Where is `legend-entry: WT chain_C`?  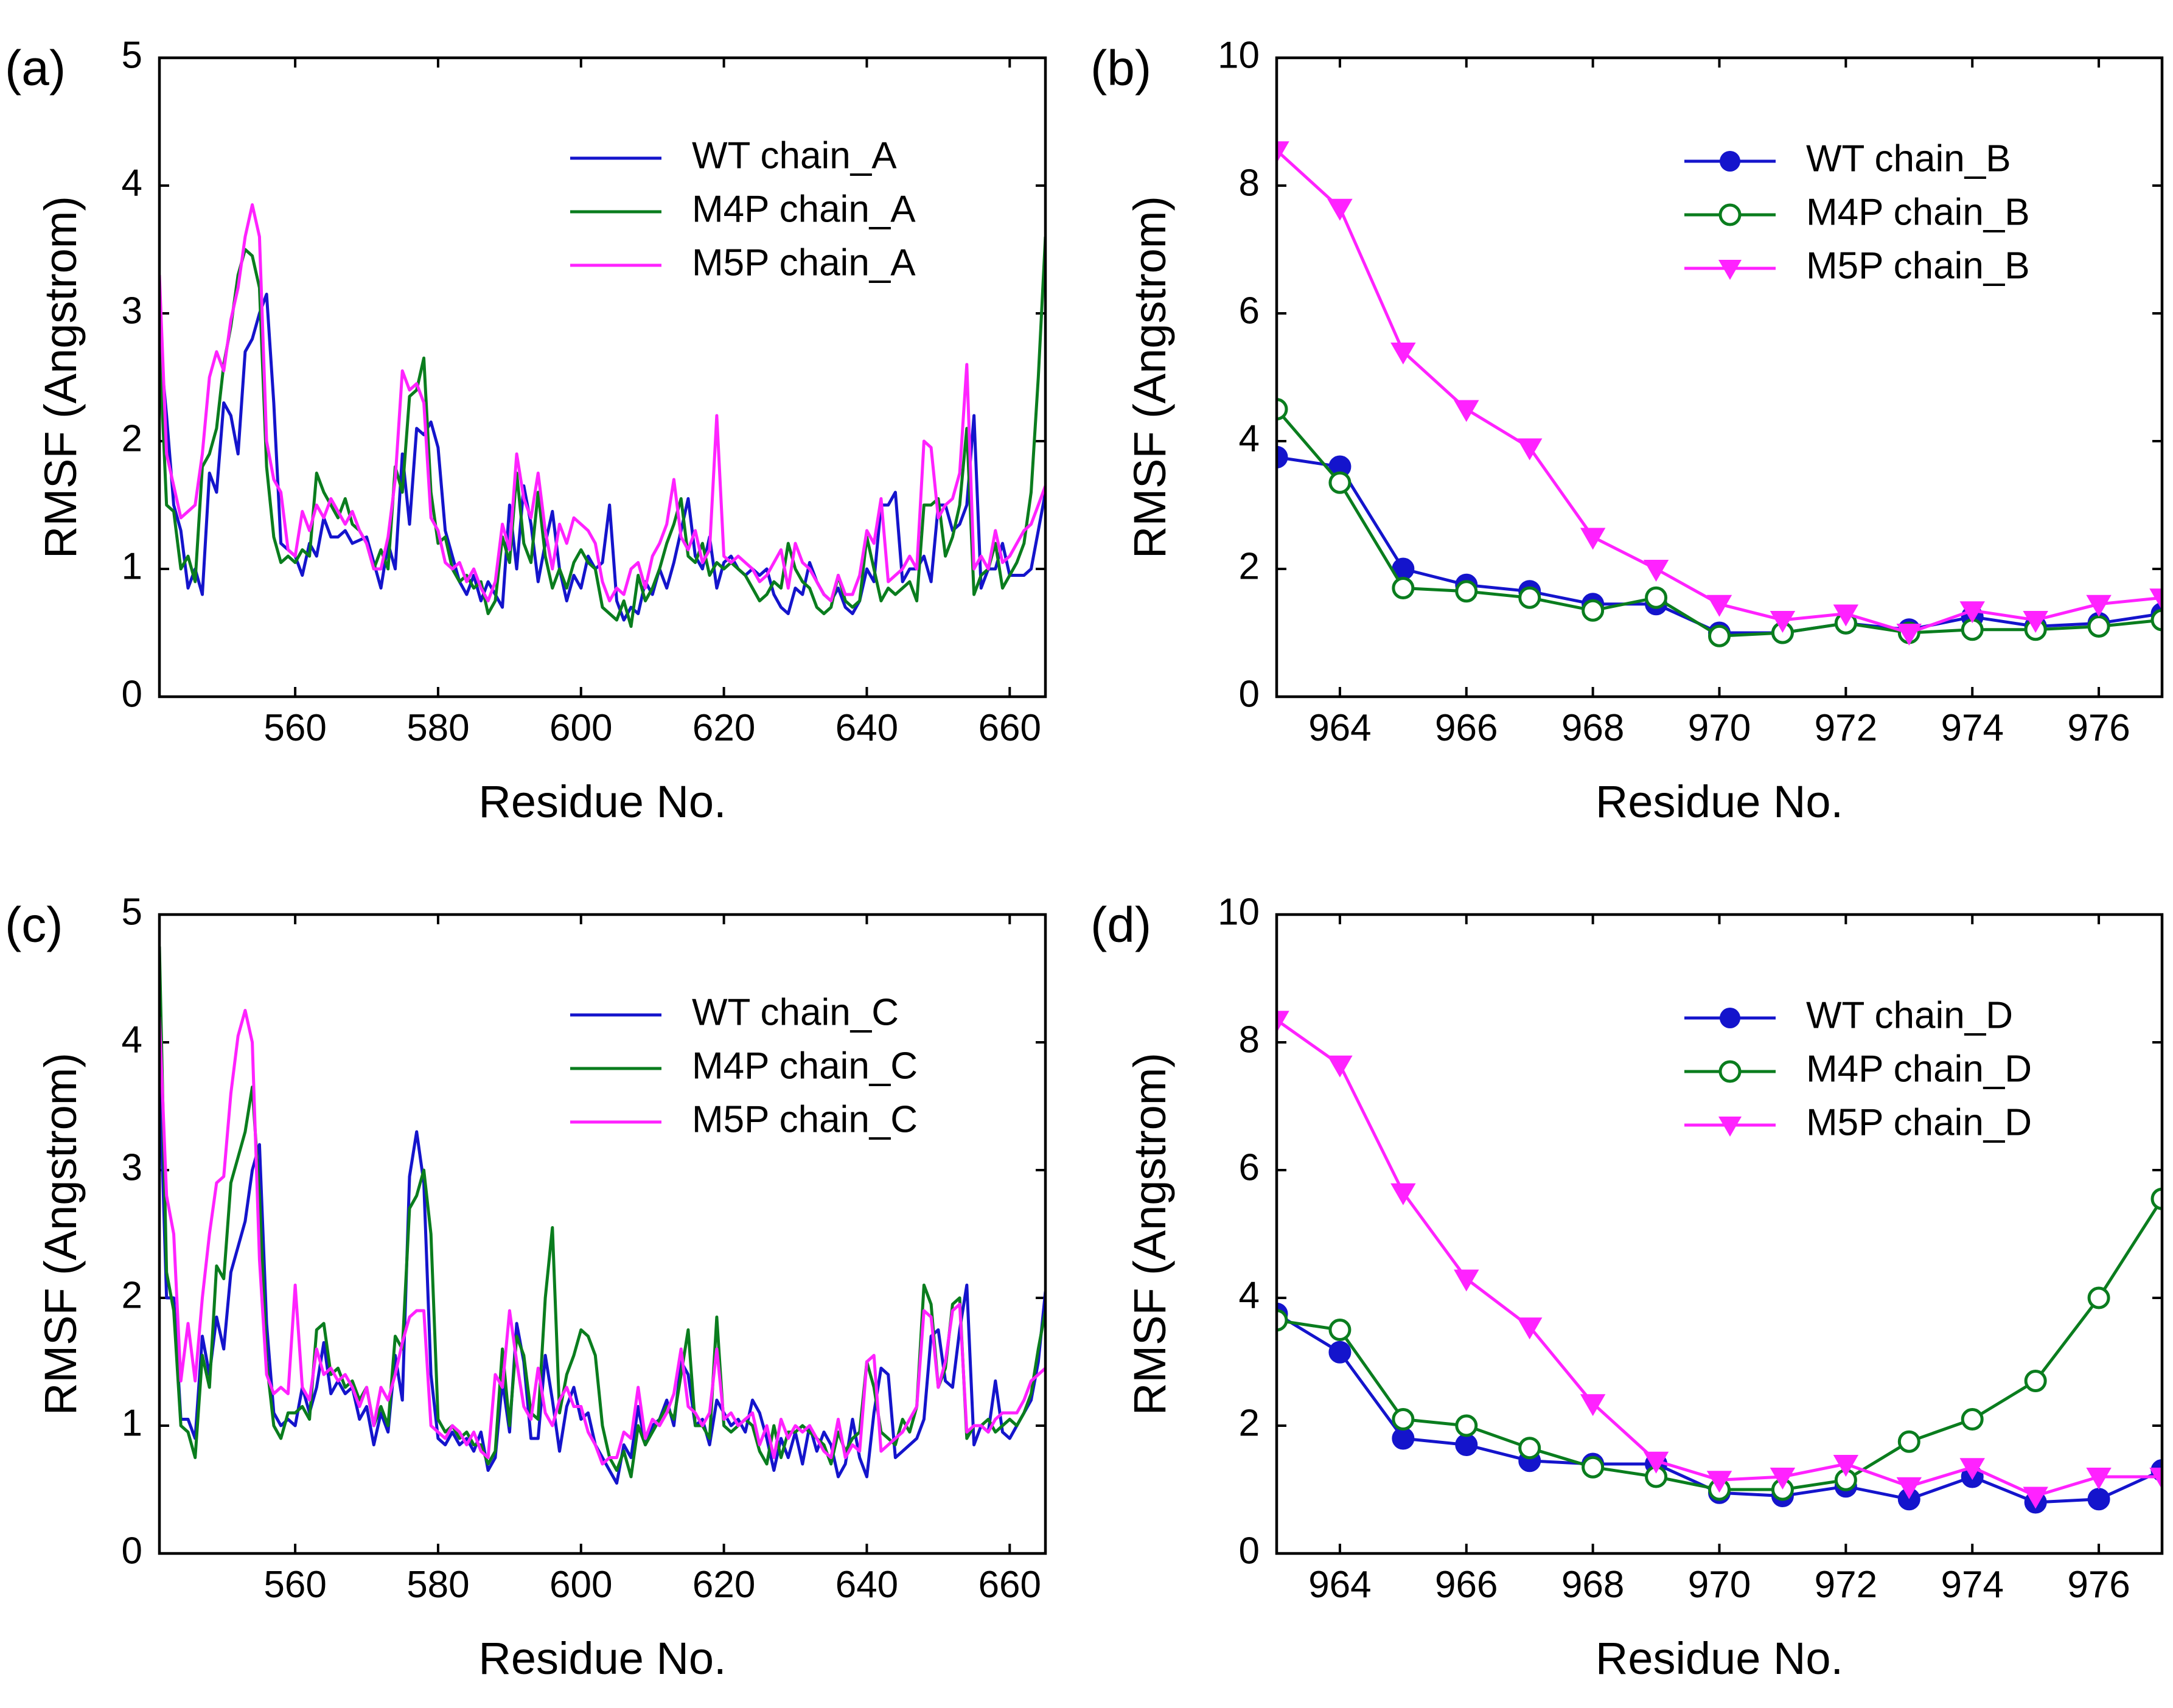
legend-entry: WT chain_C is located at coordinates (734, 1012).